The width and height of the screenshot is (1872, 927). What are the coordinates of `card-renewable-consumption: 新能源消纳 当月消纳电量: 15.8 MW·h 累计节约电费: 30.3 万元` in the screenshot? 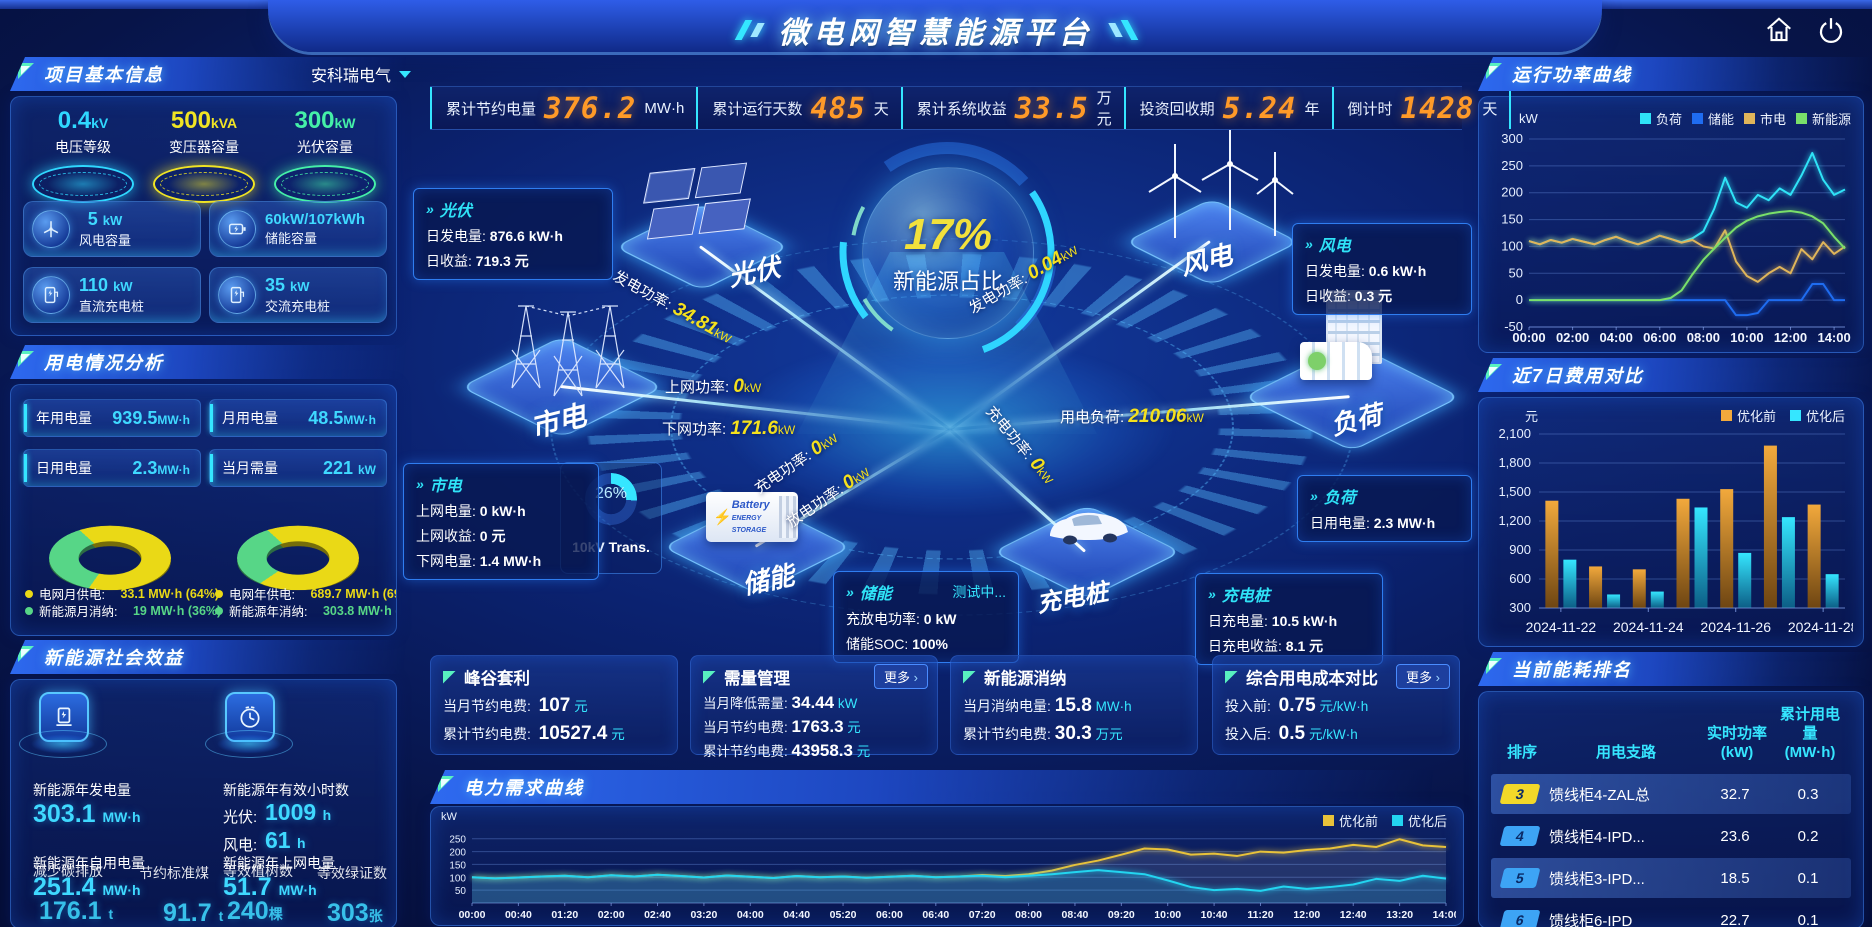 It's located at (1074, 705).